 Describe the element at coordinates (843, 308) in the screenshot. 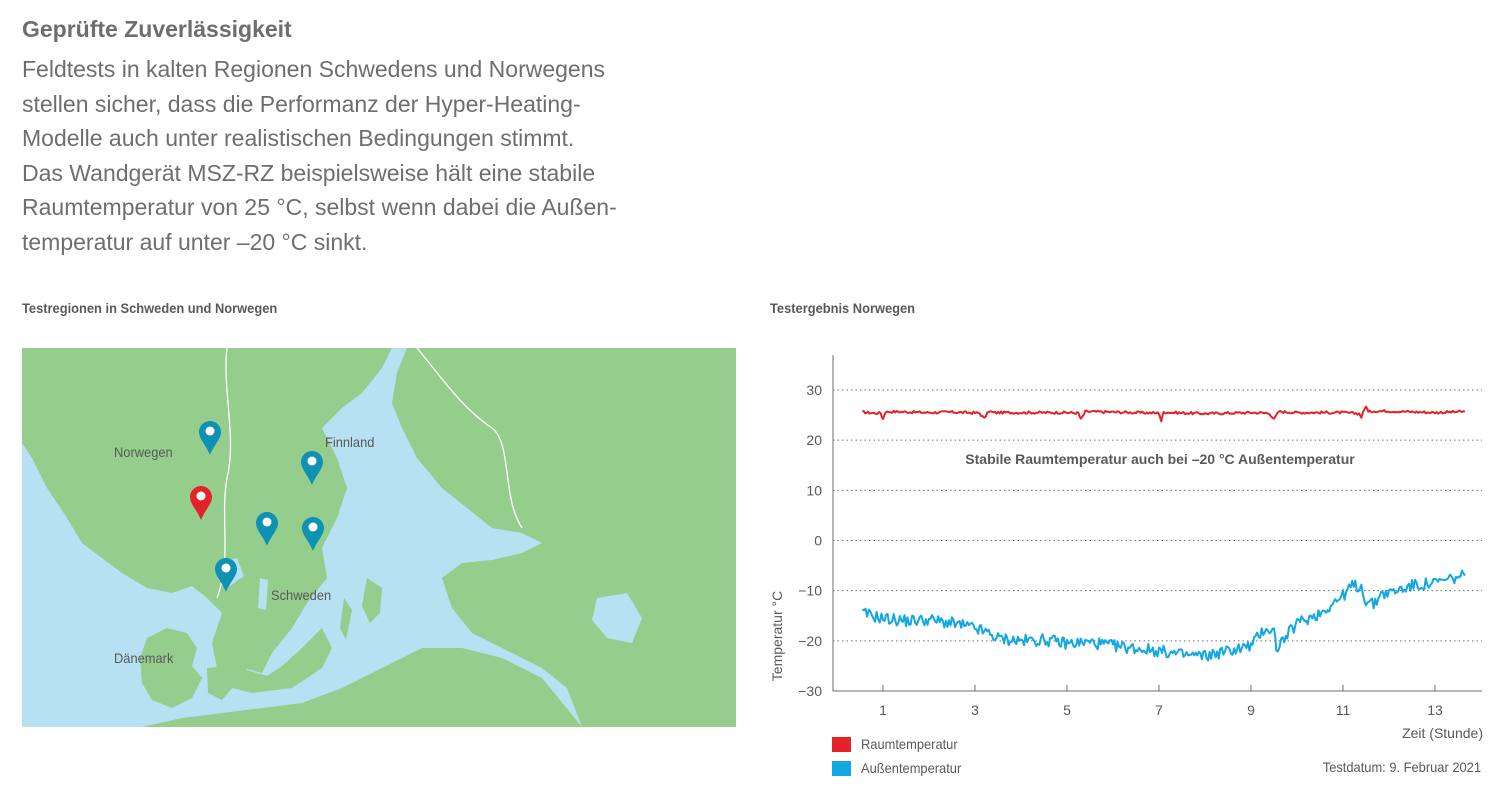

I see `chart-title: Testergebnis Norwegen` at that location.